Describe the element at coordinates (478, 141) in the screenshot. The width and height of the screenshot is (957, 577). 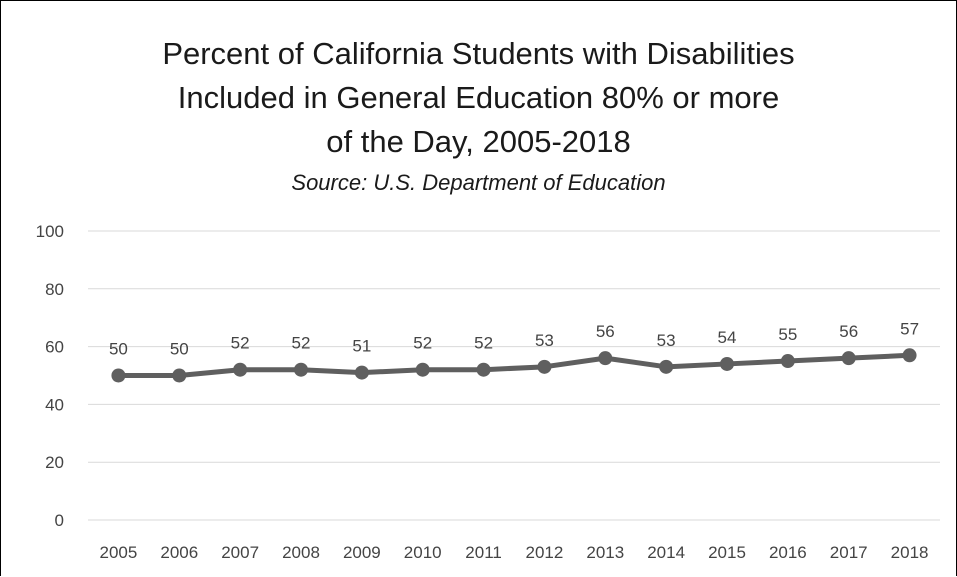
I see `chart-title-line-3: of the Day, 2005-2018` at that location.